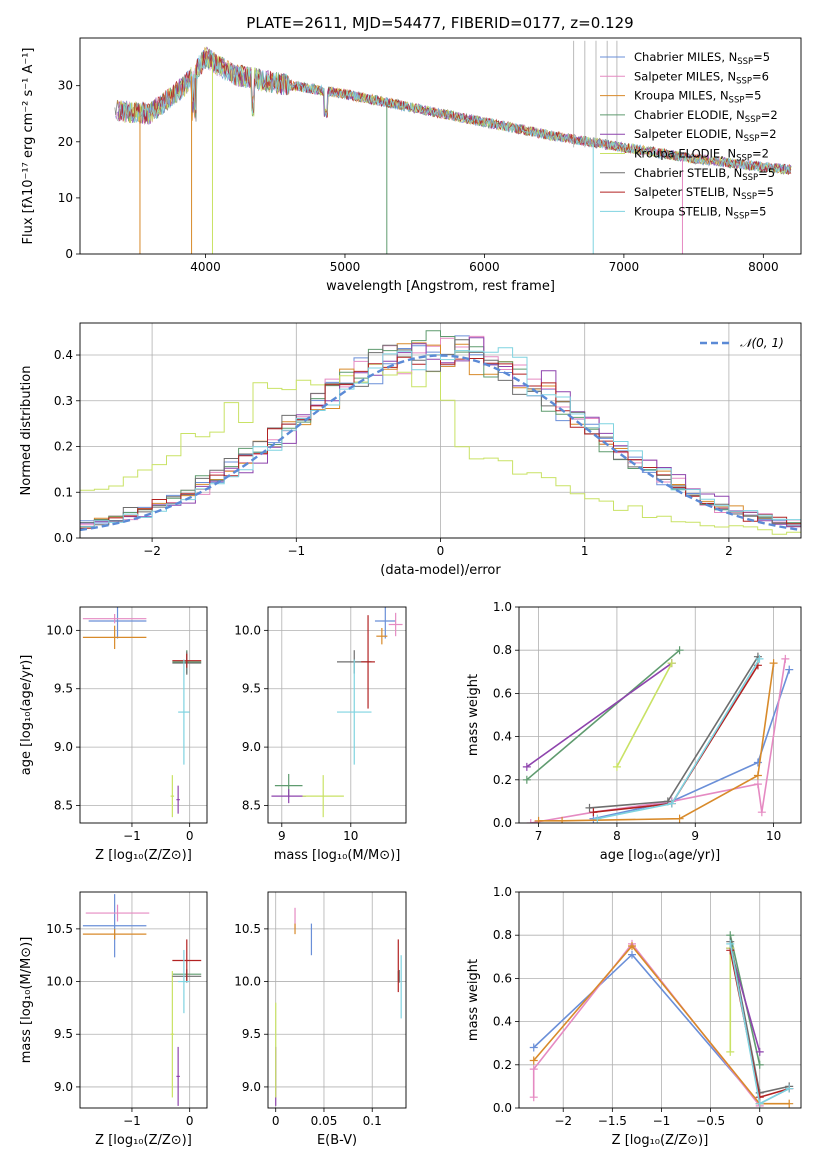 The height and width of the screenshot is (1170, 819). What do you see at coordinates (695, 836) in the screenshot?
I see `x-tick-label: 9` at bounding box center [695, 836].